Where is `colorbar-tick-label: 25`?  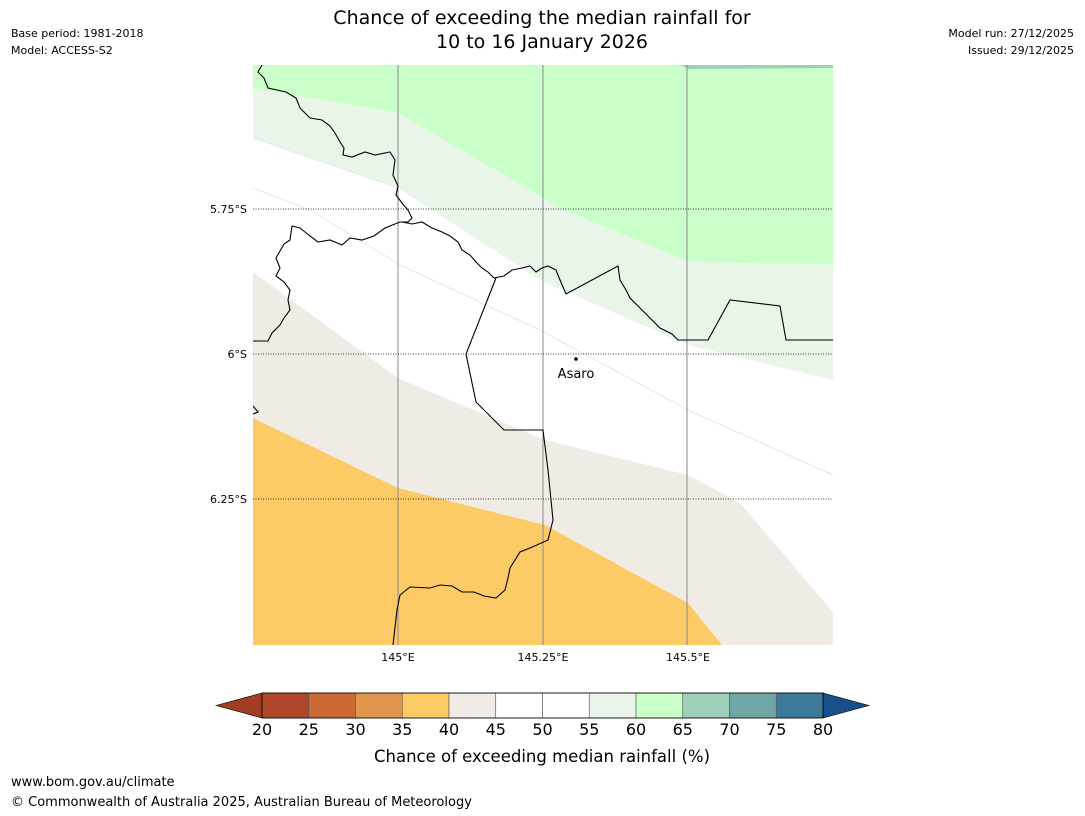 colorbar-tick-label: 25 is located at coordinates (309, 729).